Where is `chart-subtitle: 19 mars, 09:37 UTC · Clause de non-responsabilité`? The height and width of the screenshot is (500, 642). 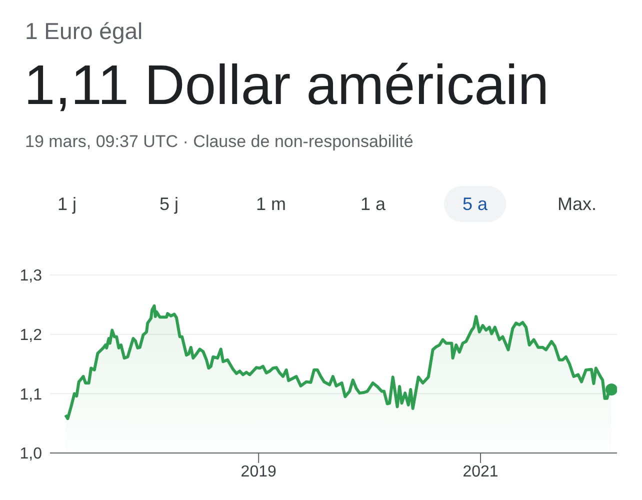 chart-subtitle: 19 mars, 09:37 UTC · Clause de non-responsabilité is located at coordinates (219, 142).